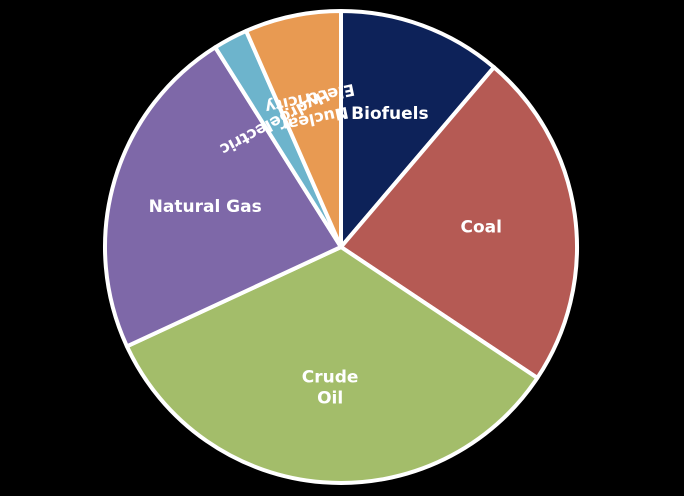 Image resolution: width=684 pixels, height=496 pixels. I want to click on pie-slice-label-coal: Coal, so click(481, 227).